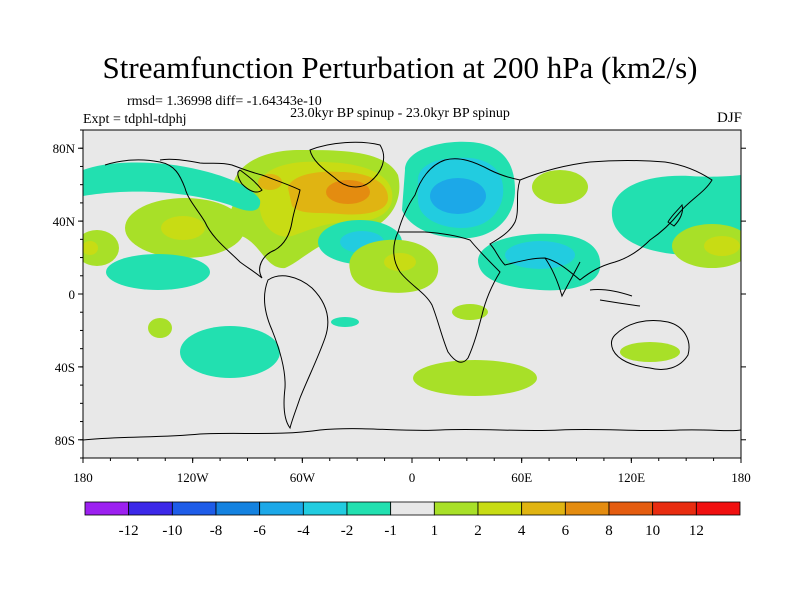 This screenshot has height=600, width=800. What do you see at coordinates (64, 148) in the screenshot?
I see `lat-label: 80N` at bounding box center [64, 148].